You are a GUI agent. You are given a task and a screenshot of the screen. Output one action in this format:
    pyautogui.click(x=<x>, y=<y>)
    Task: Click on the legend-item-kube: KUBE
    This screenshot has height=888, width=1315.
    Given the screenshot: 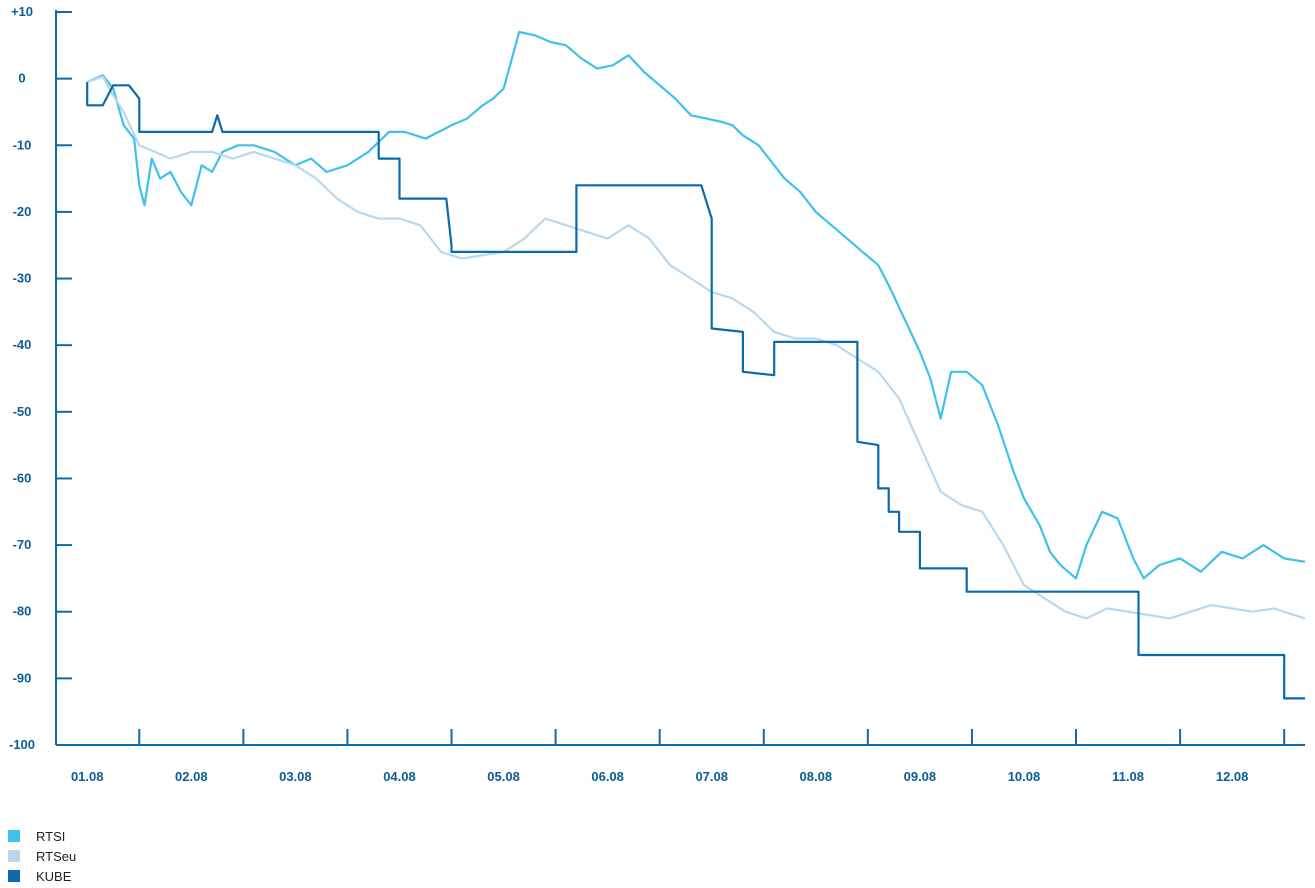 What is the action you would take?
    pyautogui.click(x=42, y=876)
    